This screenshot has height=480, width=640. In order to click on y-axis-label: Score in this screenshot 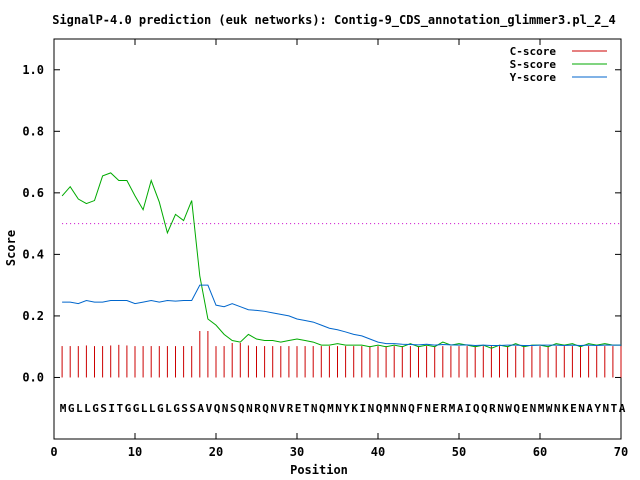, I will do `click(11, 248)`.